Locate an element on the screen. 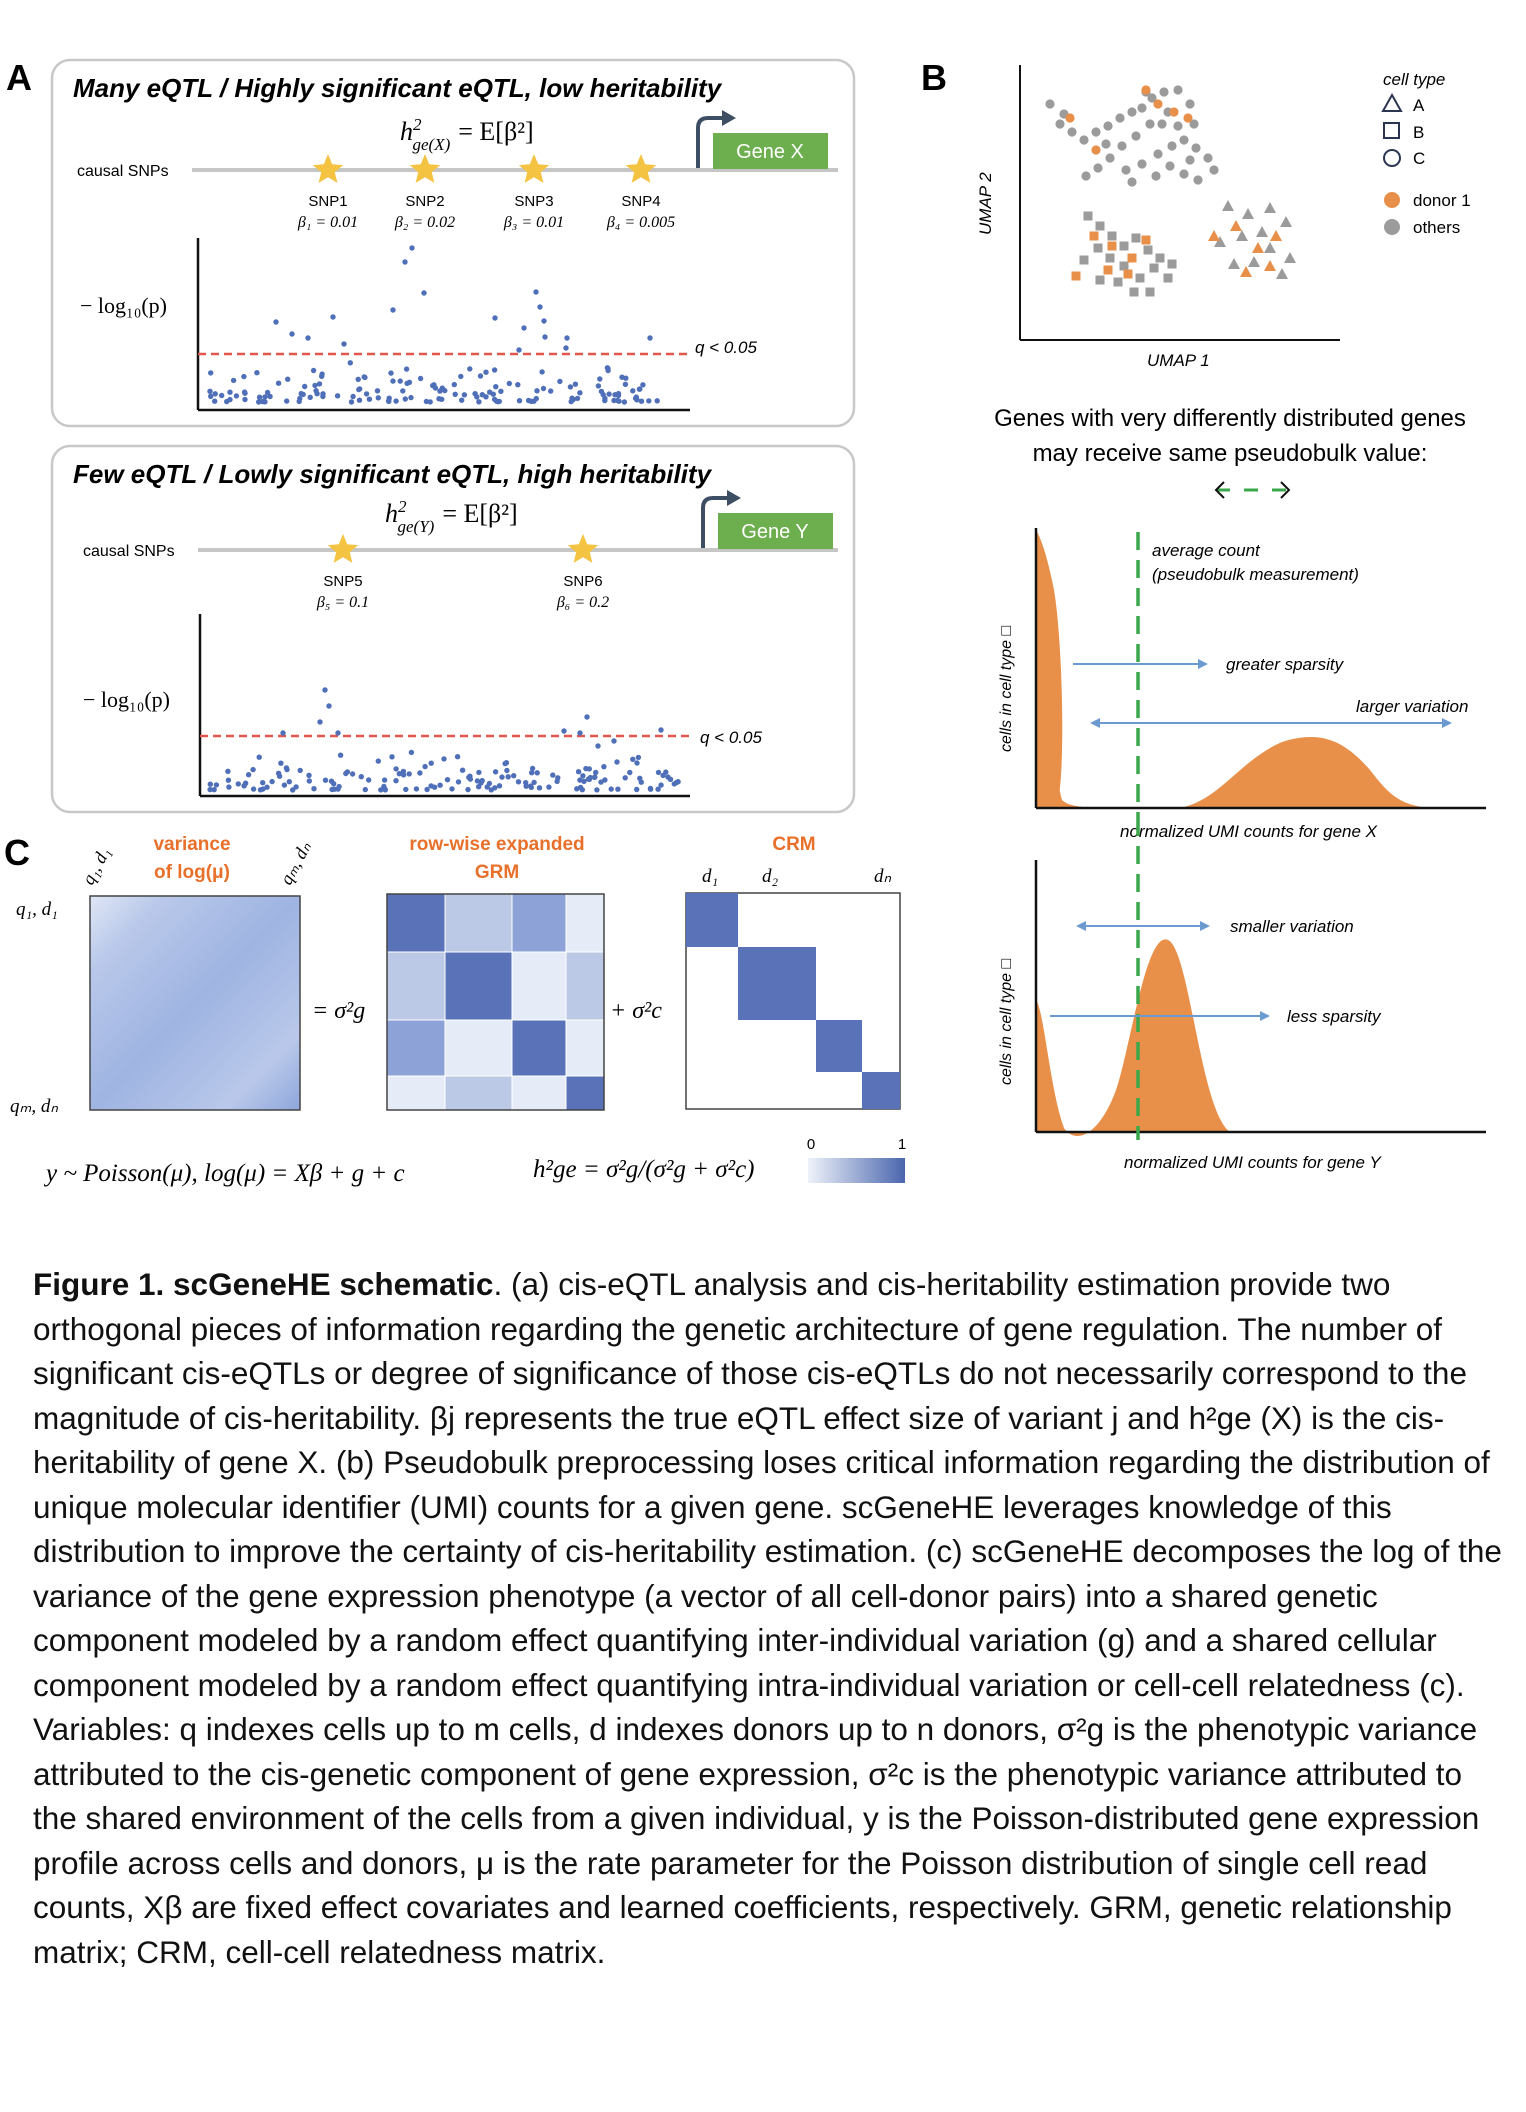  caption-lead: Figure 1. scGeneHE schematic is located at coordinates (263, 1284).